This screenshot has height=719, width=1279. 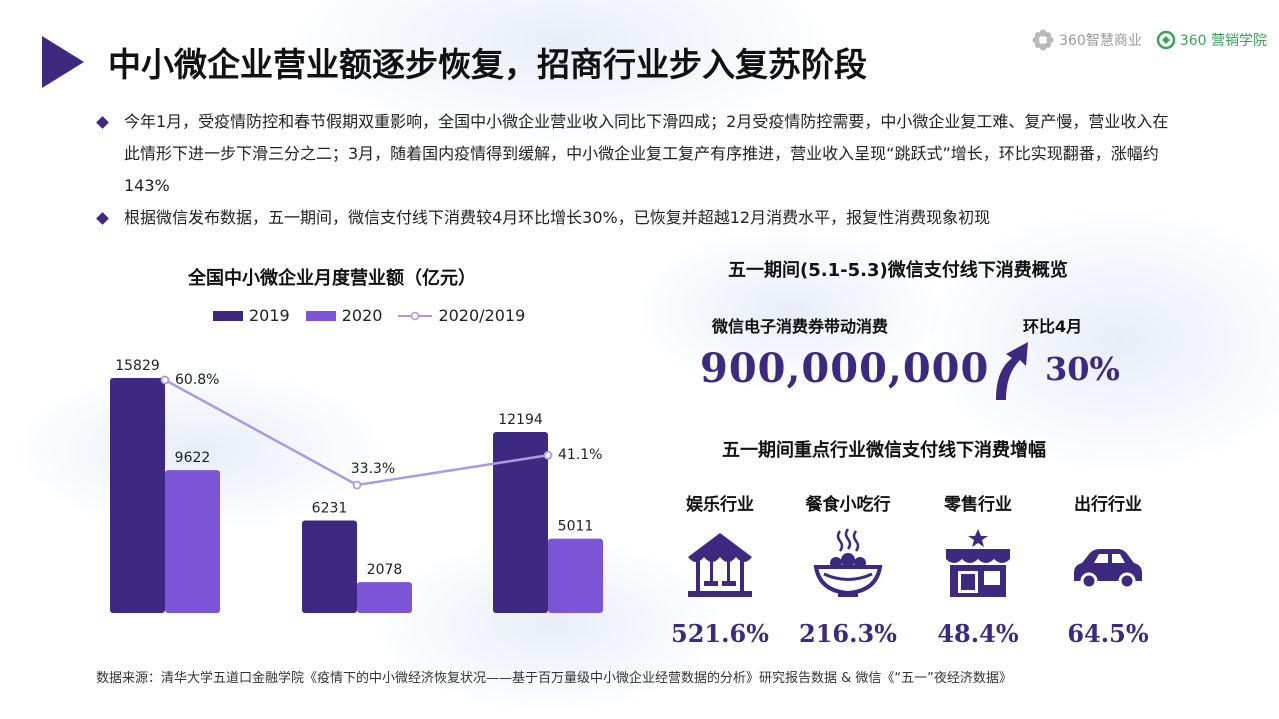 What do you see at coordinates (848, 633) in the screenshot?
I see `industry-growth: 216.3%` at bounding box center [848, 633].